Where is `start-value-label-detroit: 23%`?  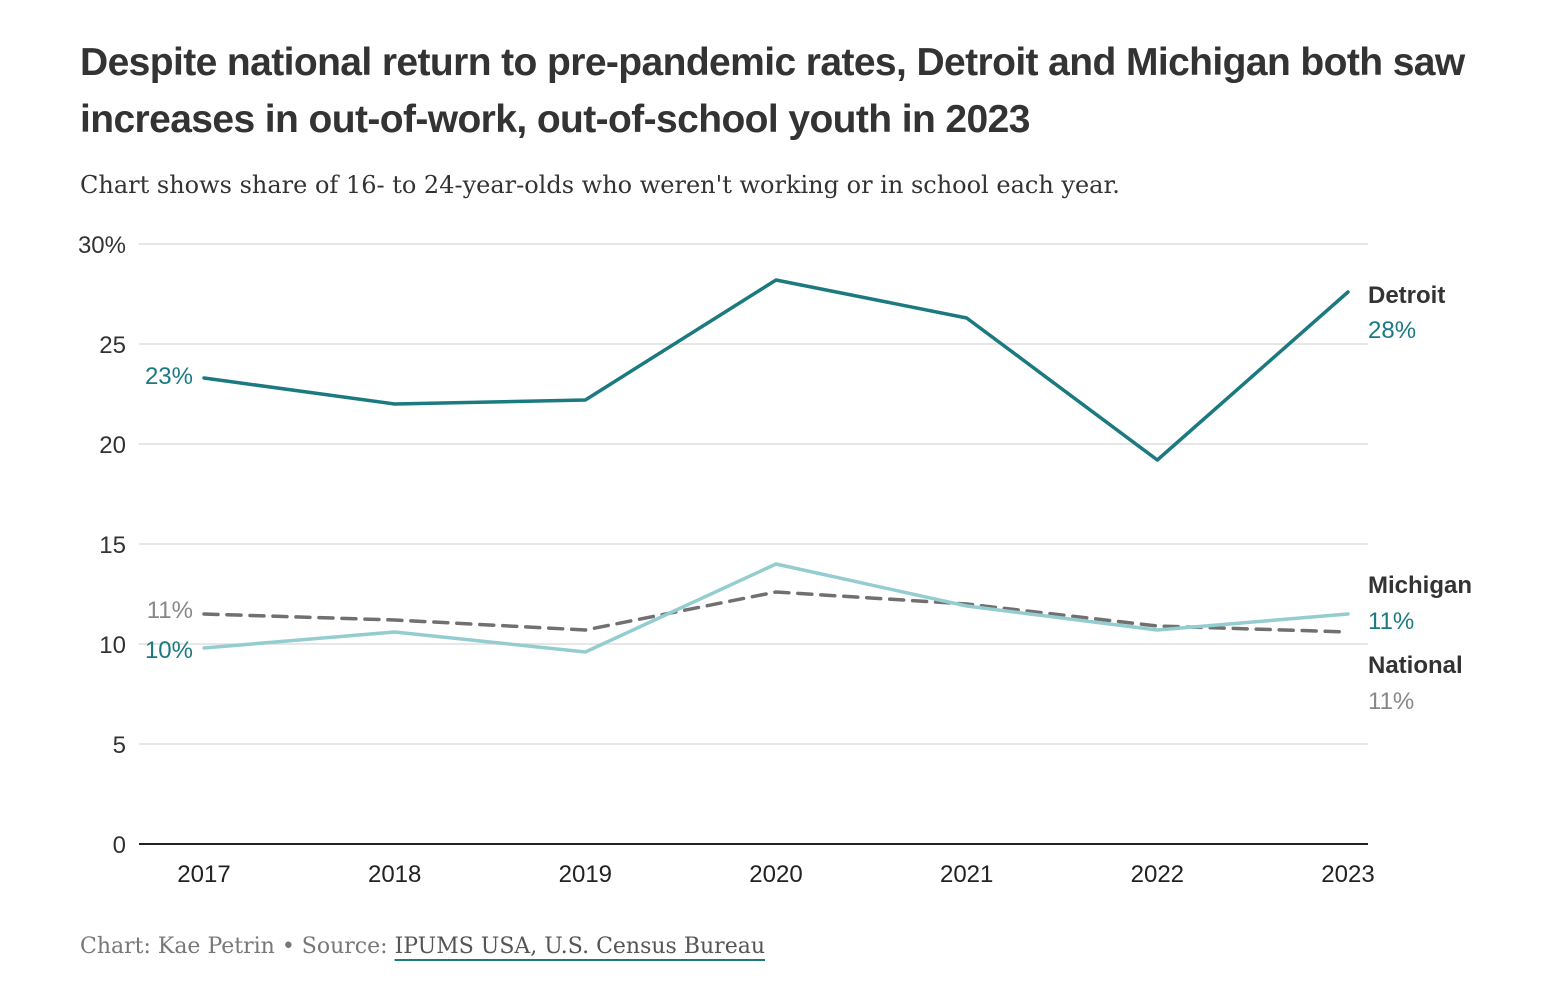
start-value-label-detroit: 23% is located at coordinates (169, 376).